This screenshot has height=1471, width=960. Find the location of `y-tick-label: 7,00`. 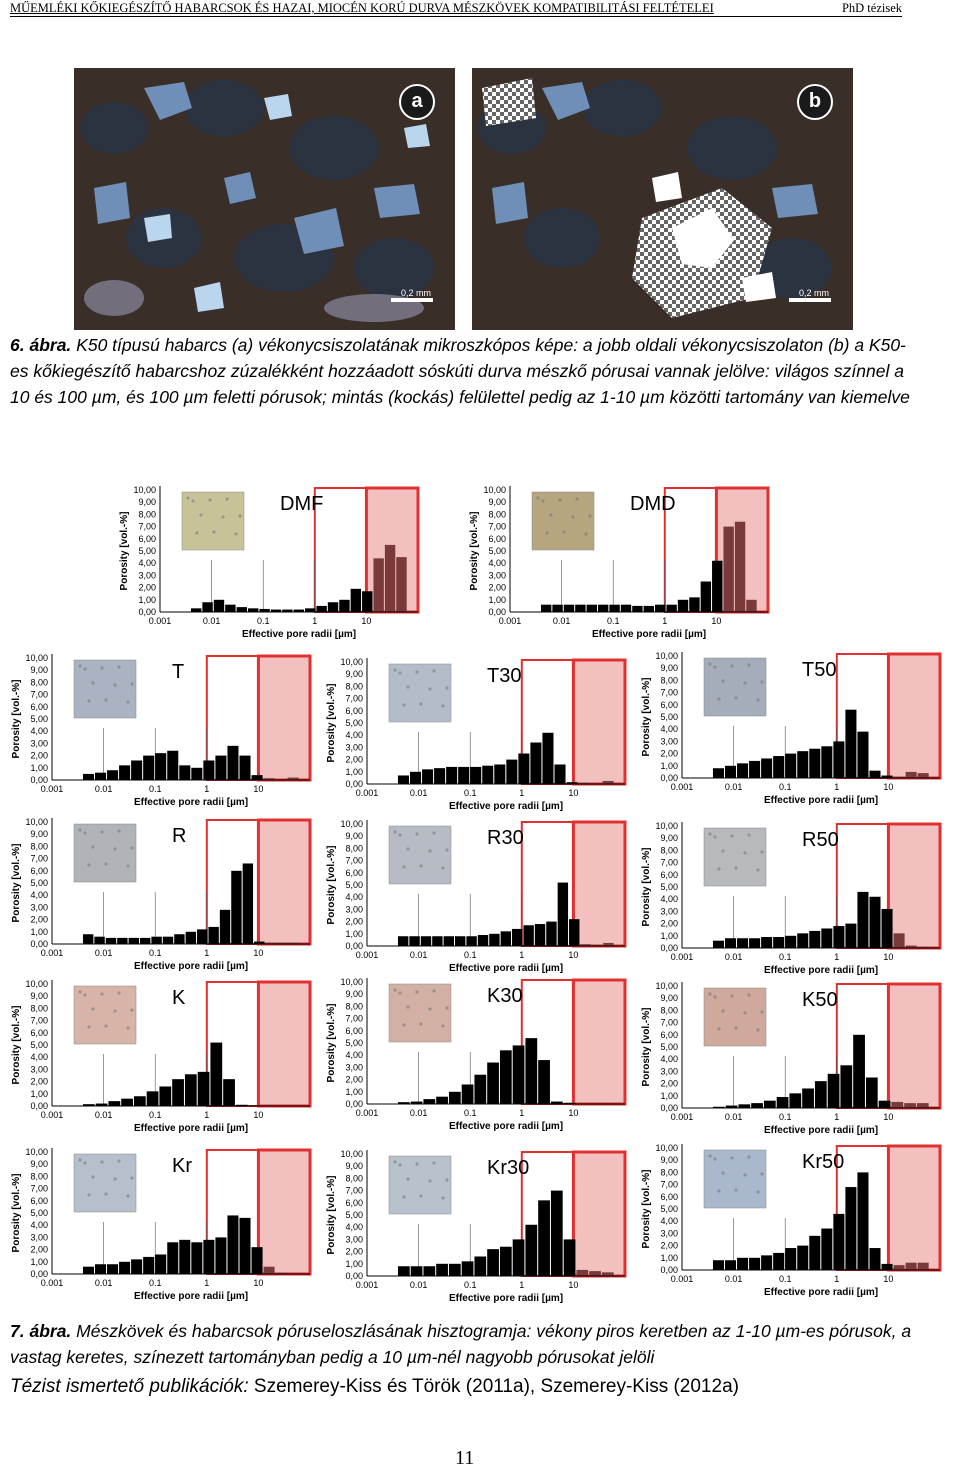

y-tick-label: 7,00 is located at coordinates (354, 861).